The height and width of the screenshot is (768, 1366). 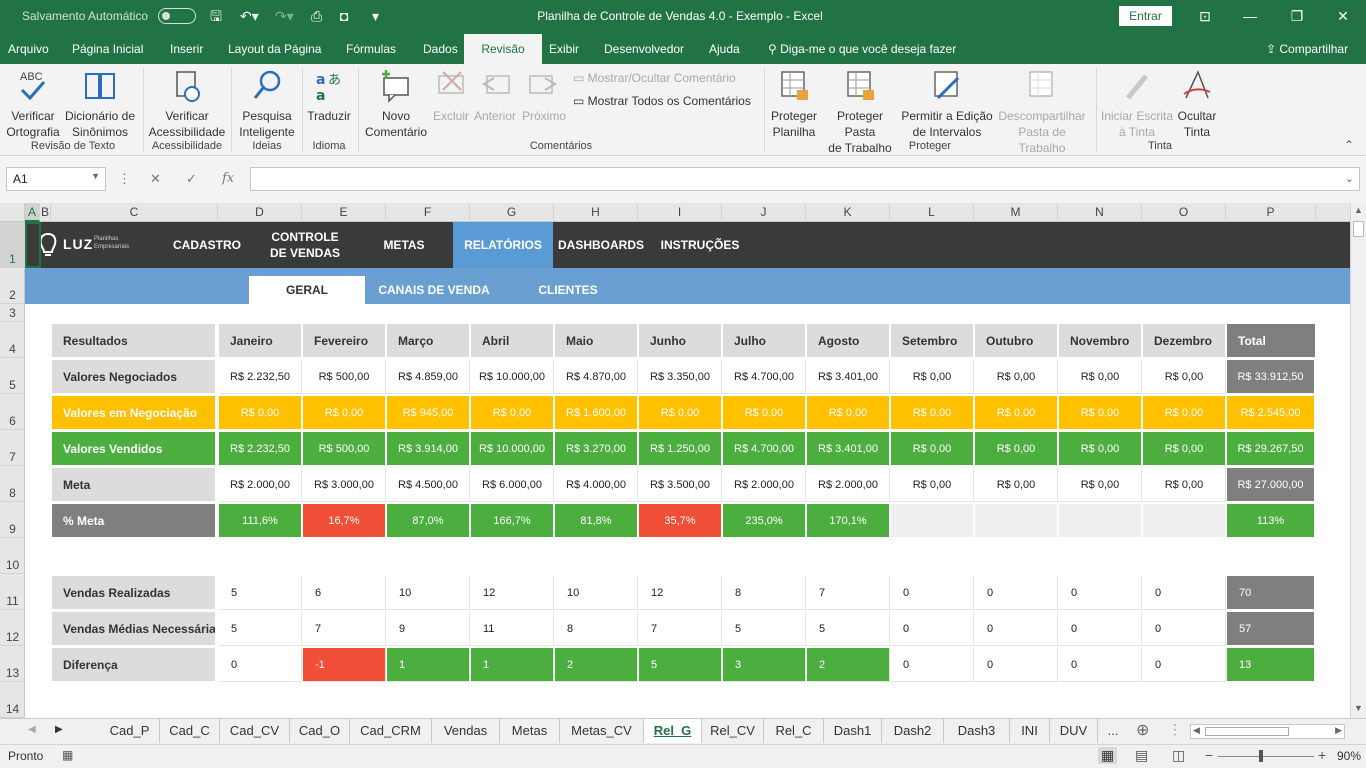 What do you see at coordinates (1271, 593) in the screenshot?
I see `table2-total-cell: 70` at bounding box center [1271, 593].